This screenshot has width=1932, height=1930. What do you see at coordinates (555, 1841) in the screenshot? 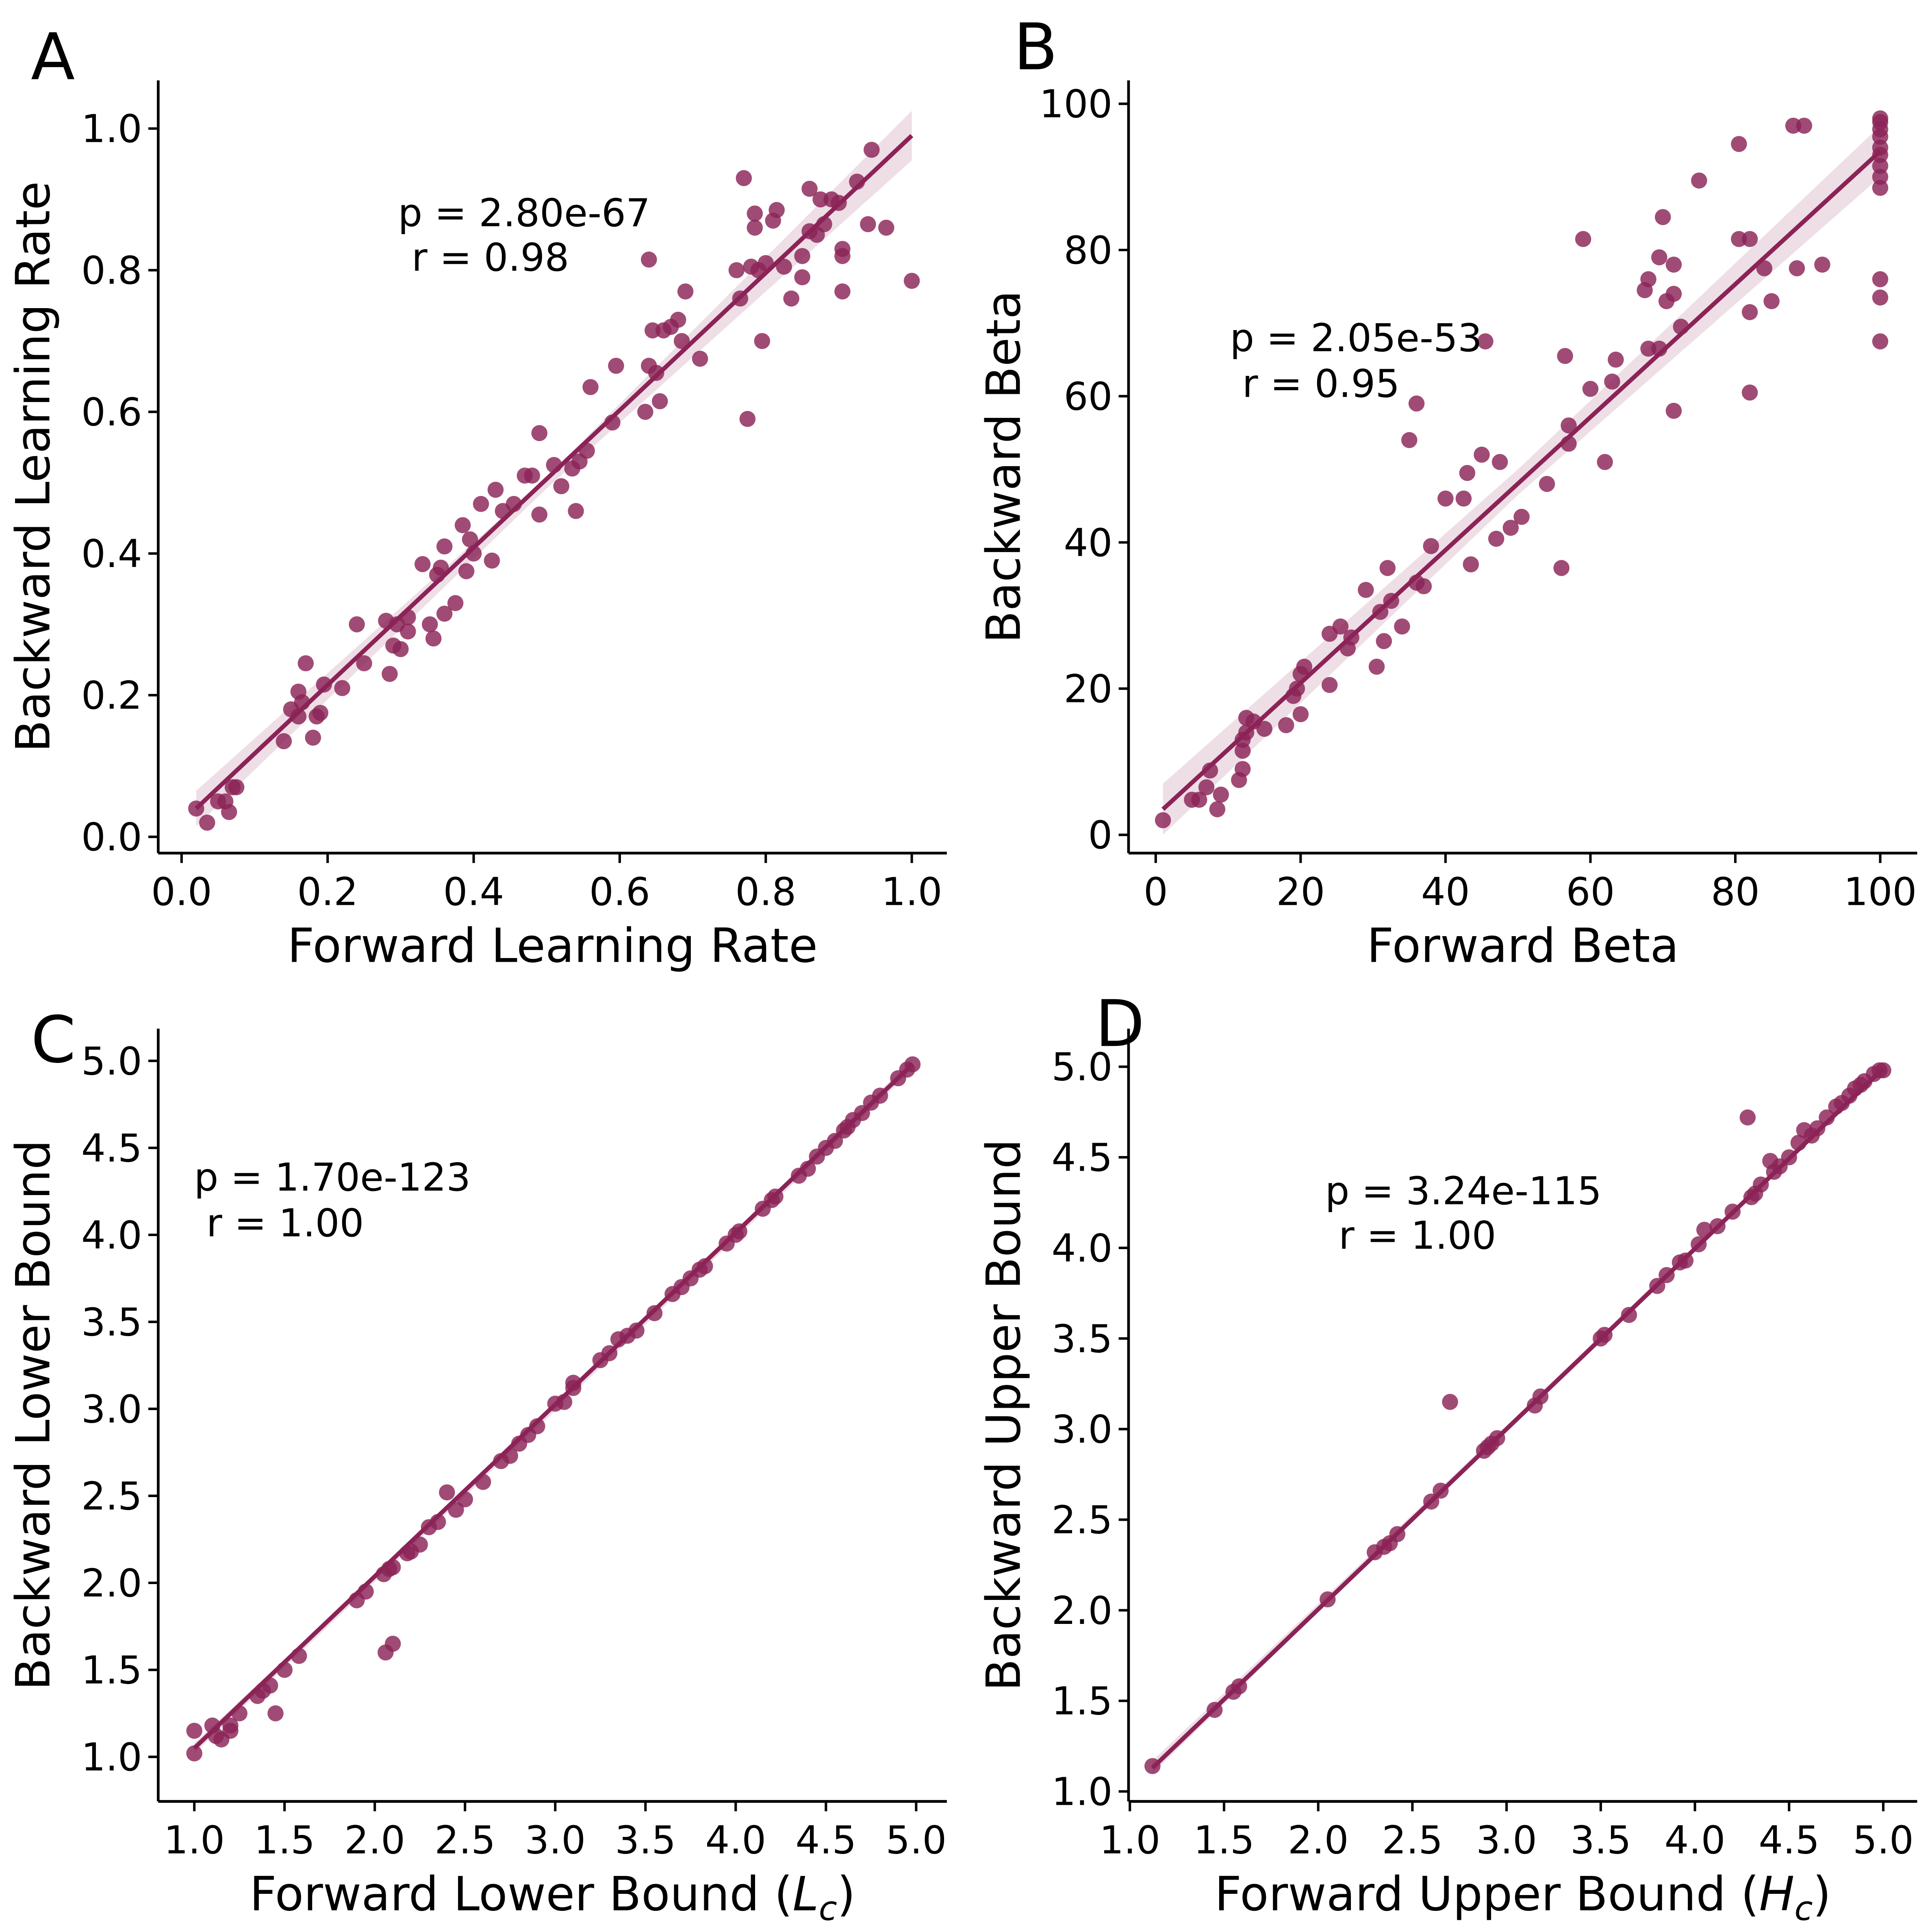
I see `x-tick-label: 3.0` at bounding box center [555, 1841].